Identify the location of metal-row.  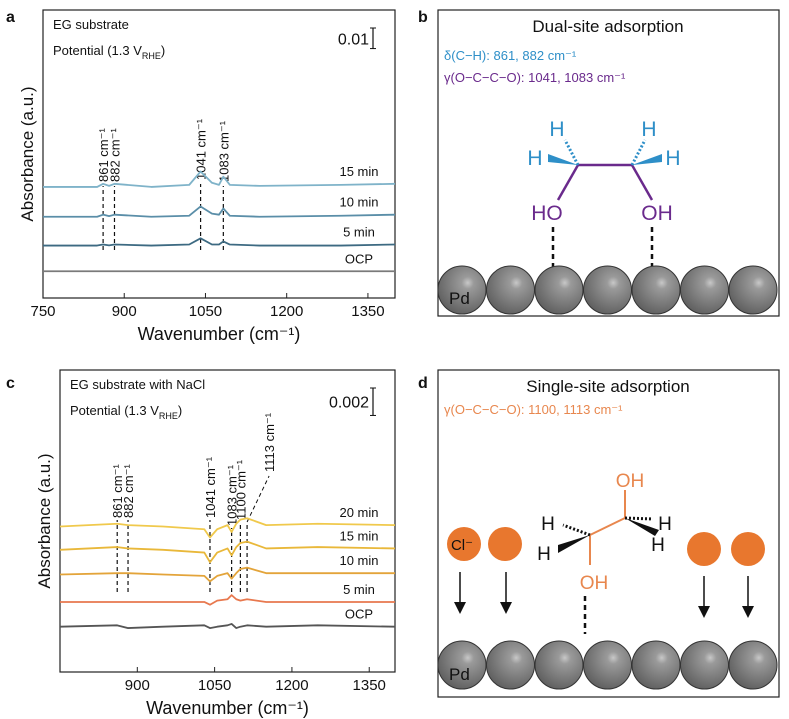
(607, 290).